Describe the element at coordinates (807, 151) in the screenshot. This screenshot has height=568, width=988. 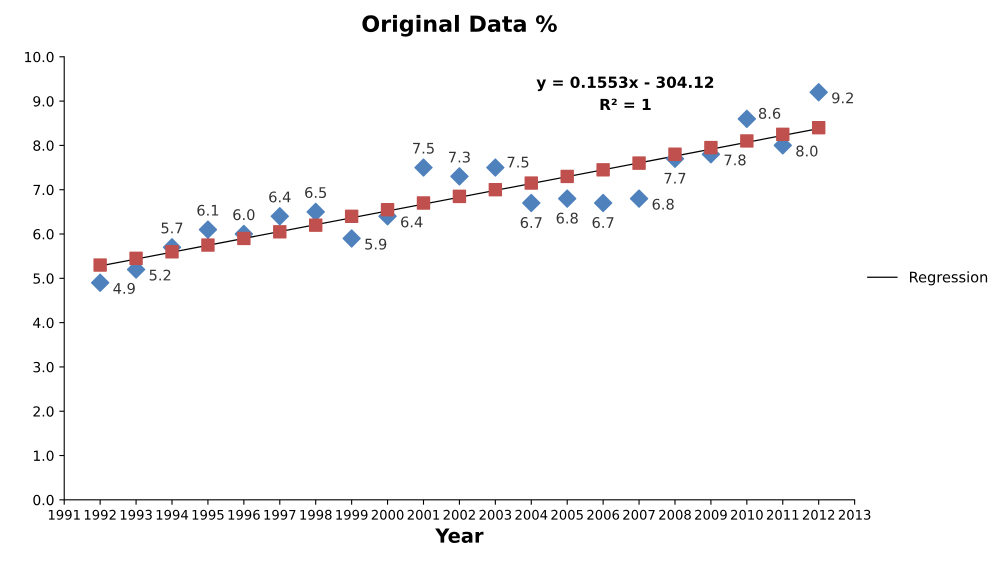
I see `data-label: 8.0` at that location.